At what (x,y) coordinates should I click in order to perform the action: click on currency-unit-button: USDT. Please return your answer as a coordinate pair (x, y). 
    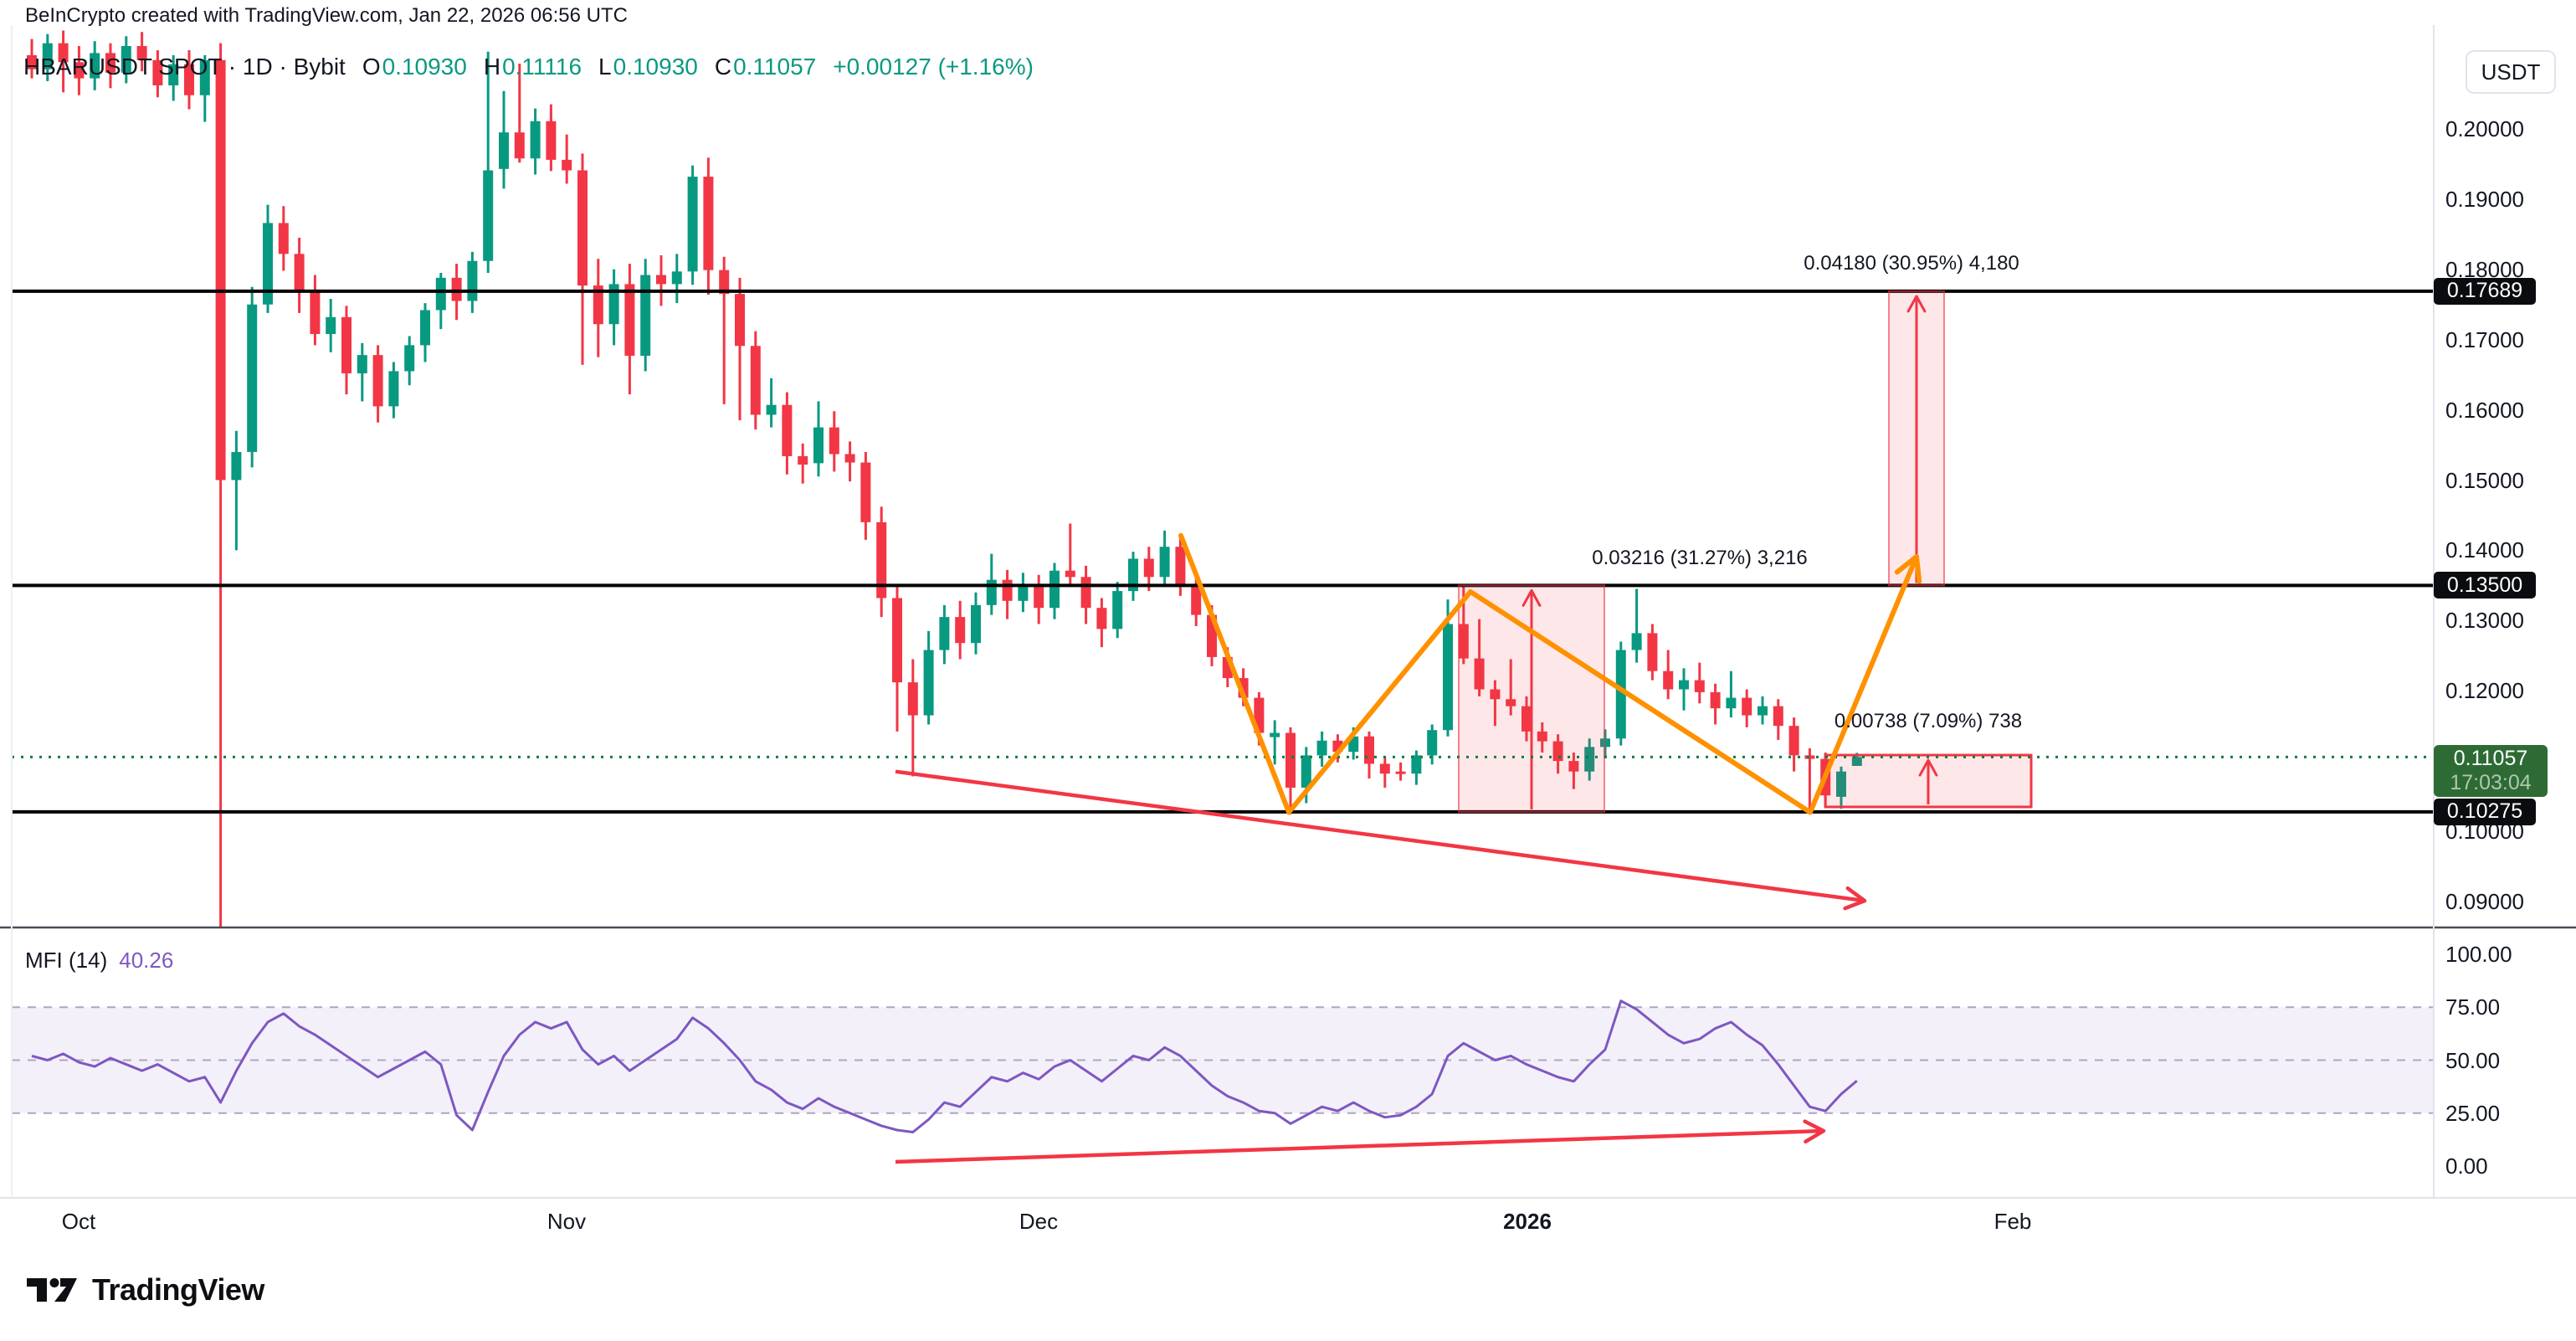
    Looking at the image, I should click on (2511, 72).